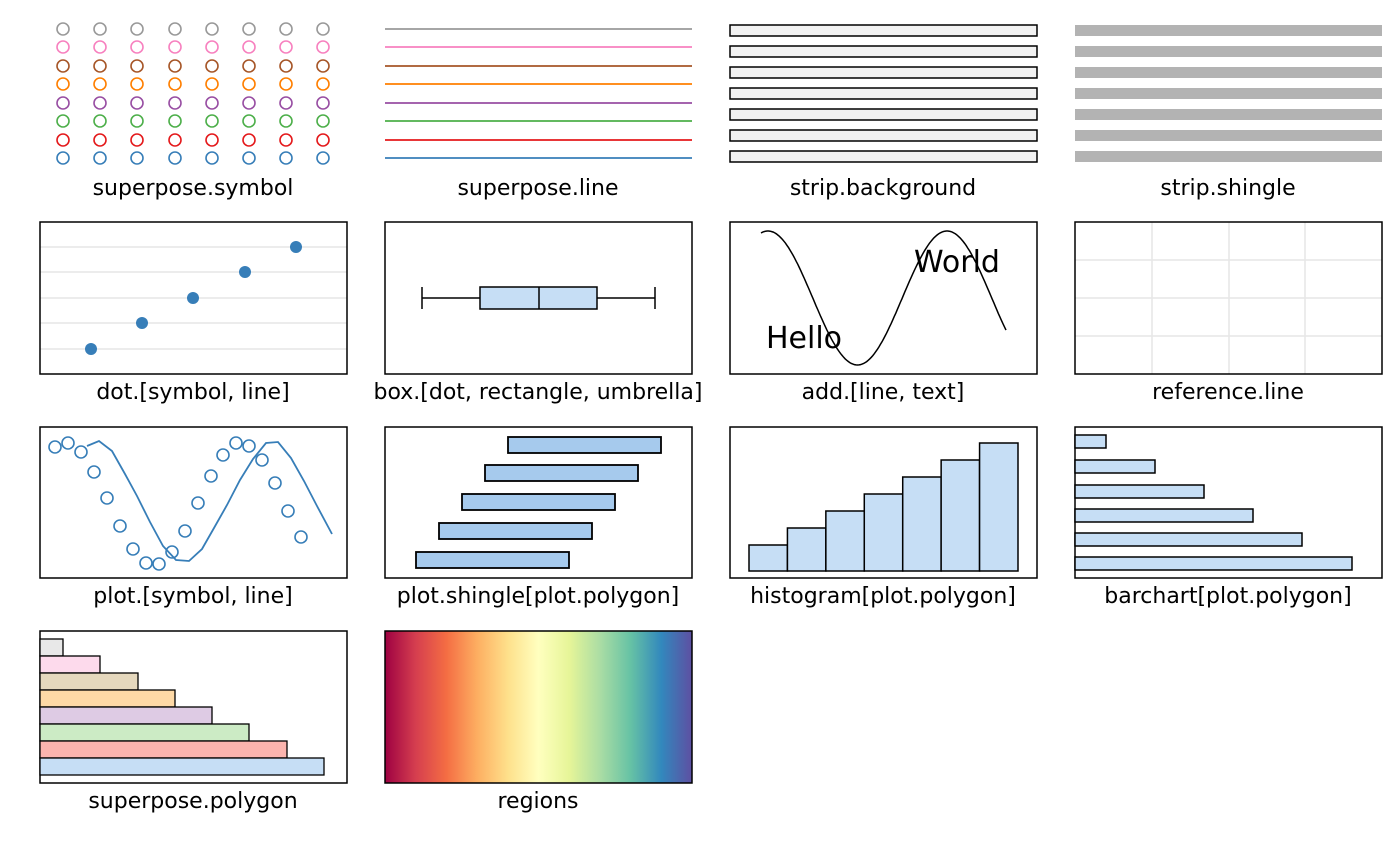  Describe the element at coordinates (804, 338) in the screenshot. I see `add-text-hello: Hello` at that location.